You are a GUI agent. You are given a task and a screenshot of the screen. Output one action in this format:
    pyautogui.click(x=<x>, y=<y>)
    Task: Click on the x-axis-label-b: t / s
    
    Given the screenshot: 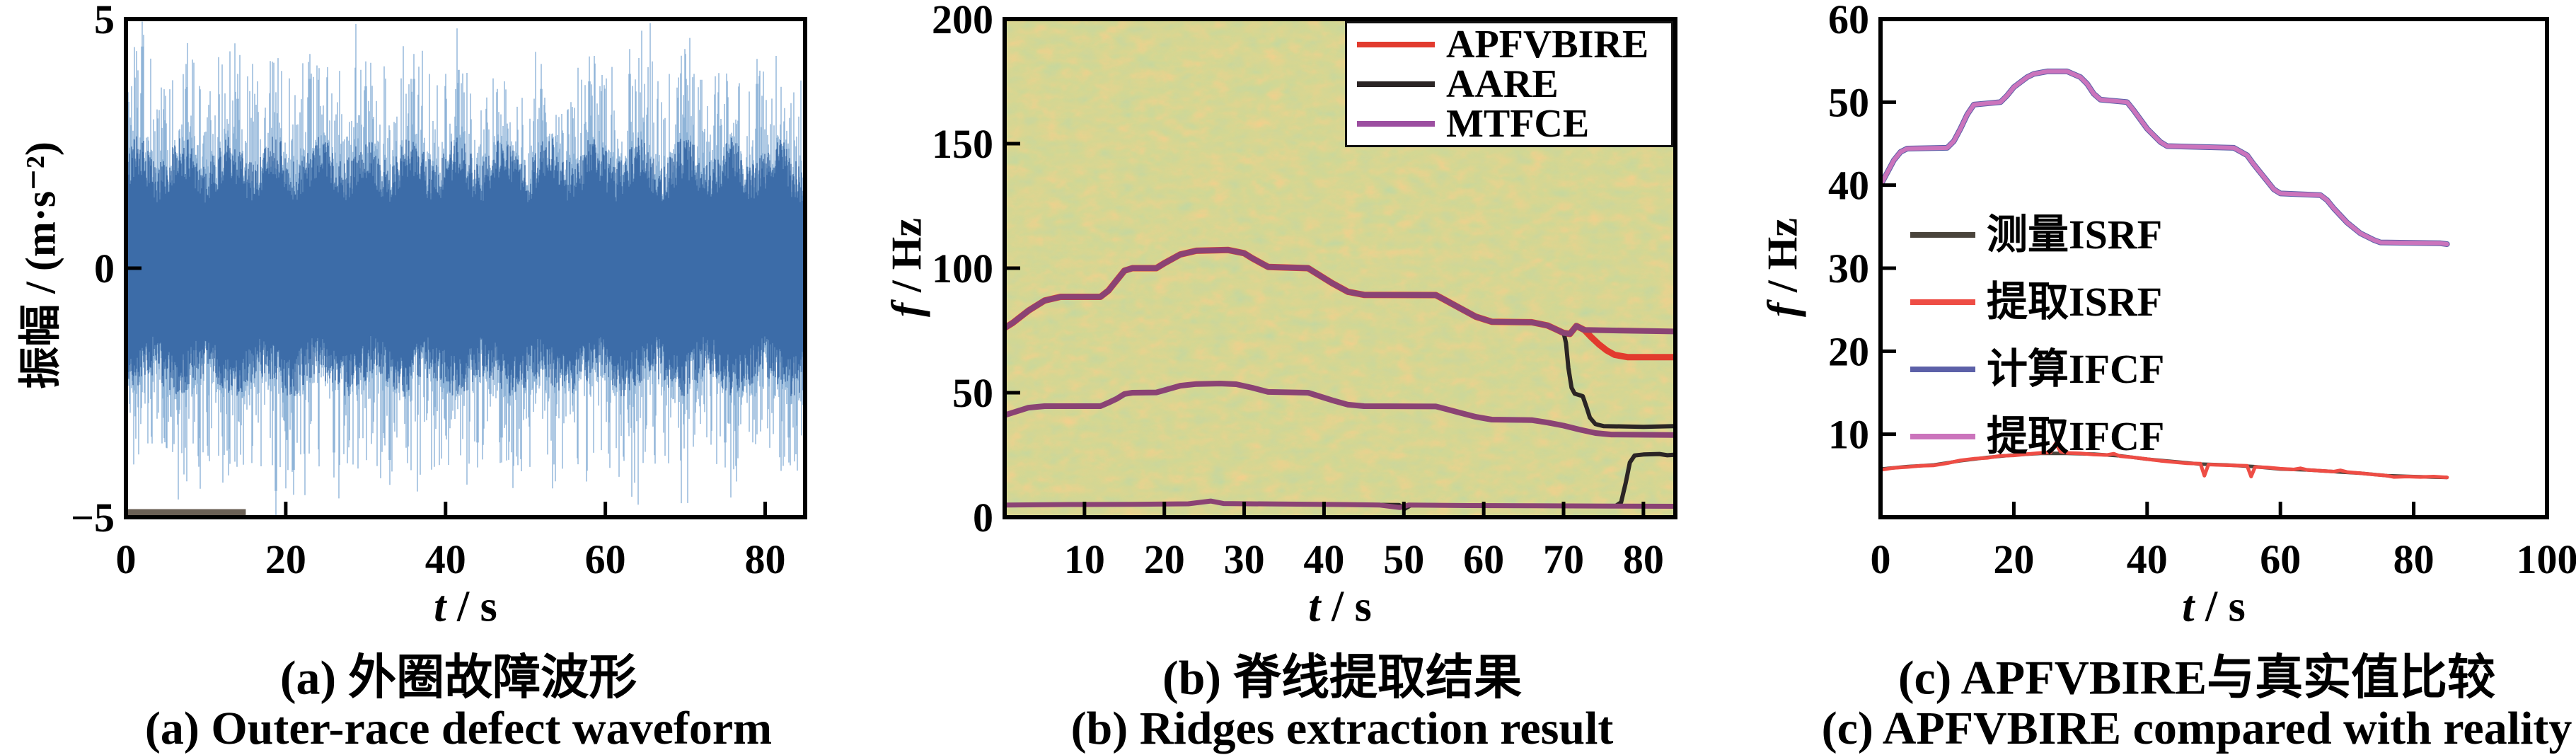 What is the action you would take?
    pyautogui.click(x=1340, y=607)
    